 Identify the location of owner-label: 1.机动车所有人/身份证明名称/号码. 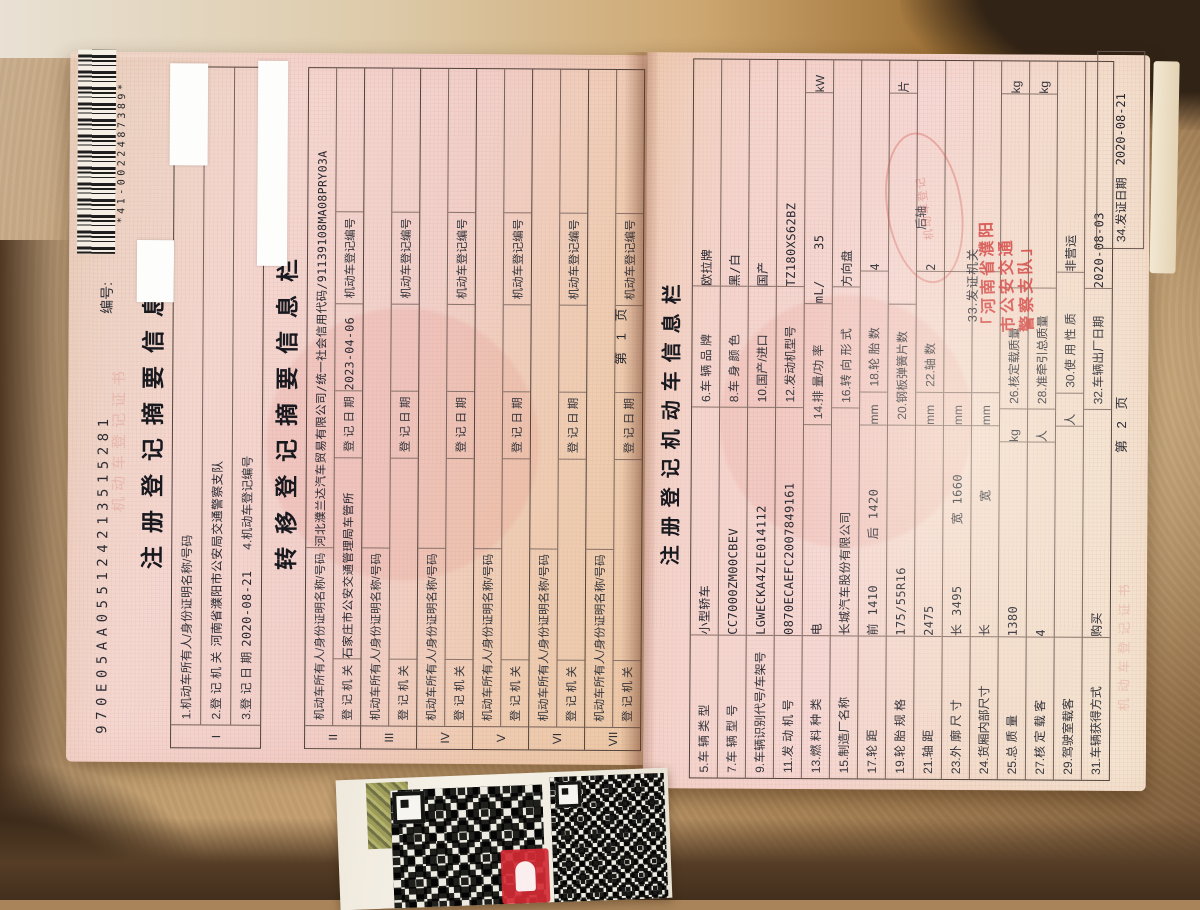
(187, 627).